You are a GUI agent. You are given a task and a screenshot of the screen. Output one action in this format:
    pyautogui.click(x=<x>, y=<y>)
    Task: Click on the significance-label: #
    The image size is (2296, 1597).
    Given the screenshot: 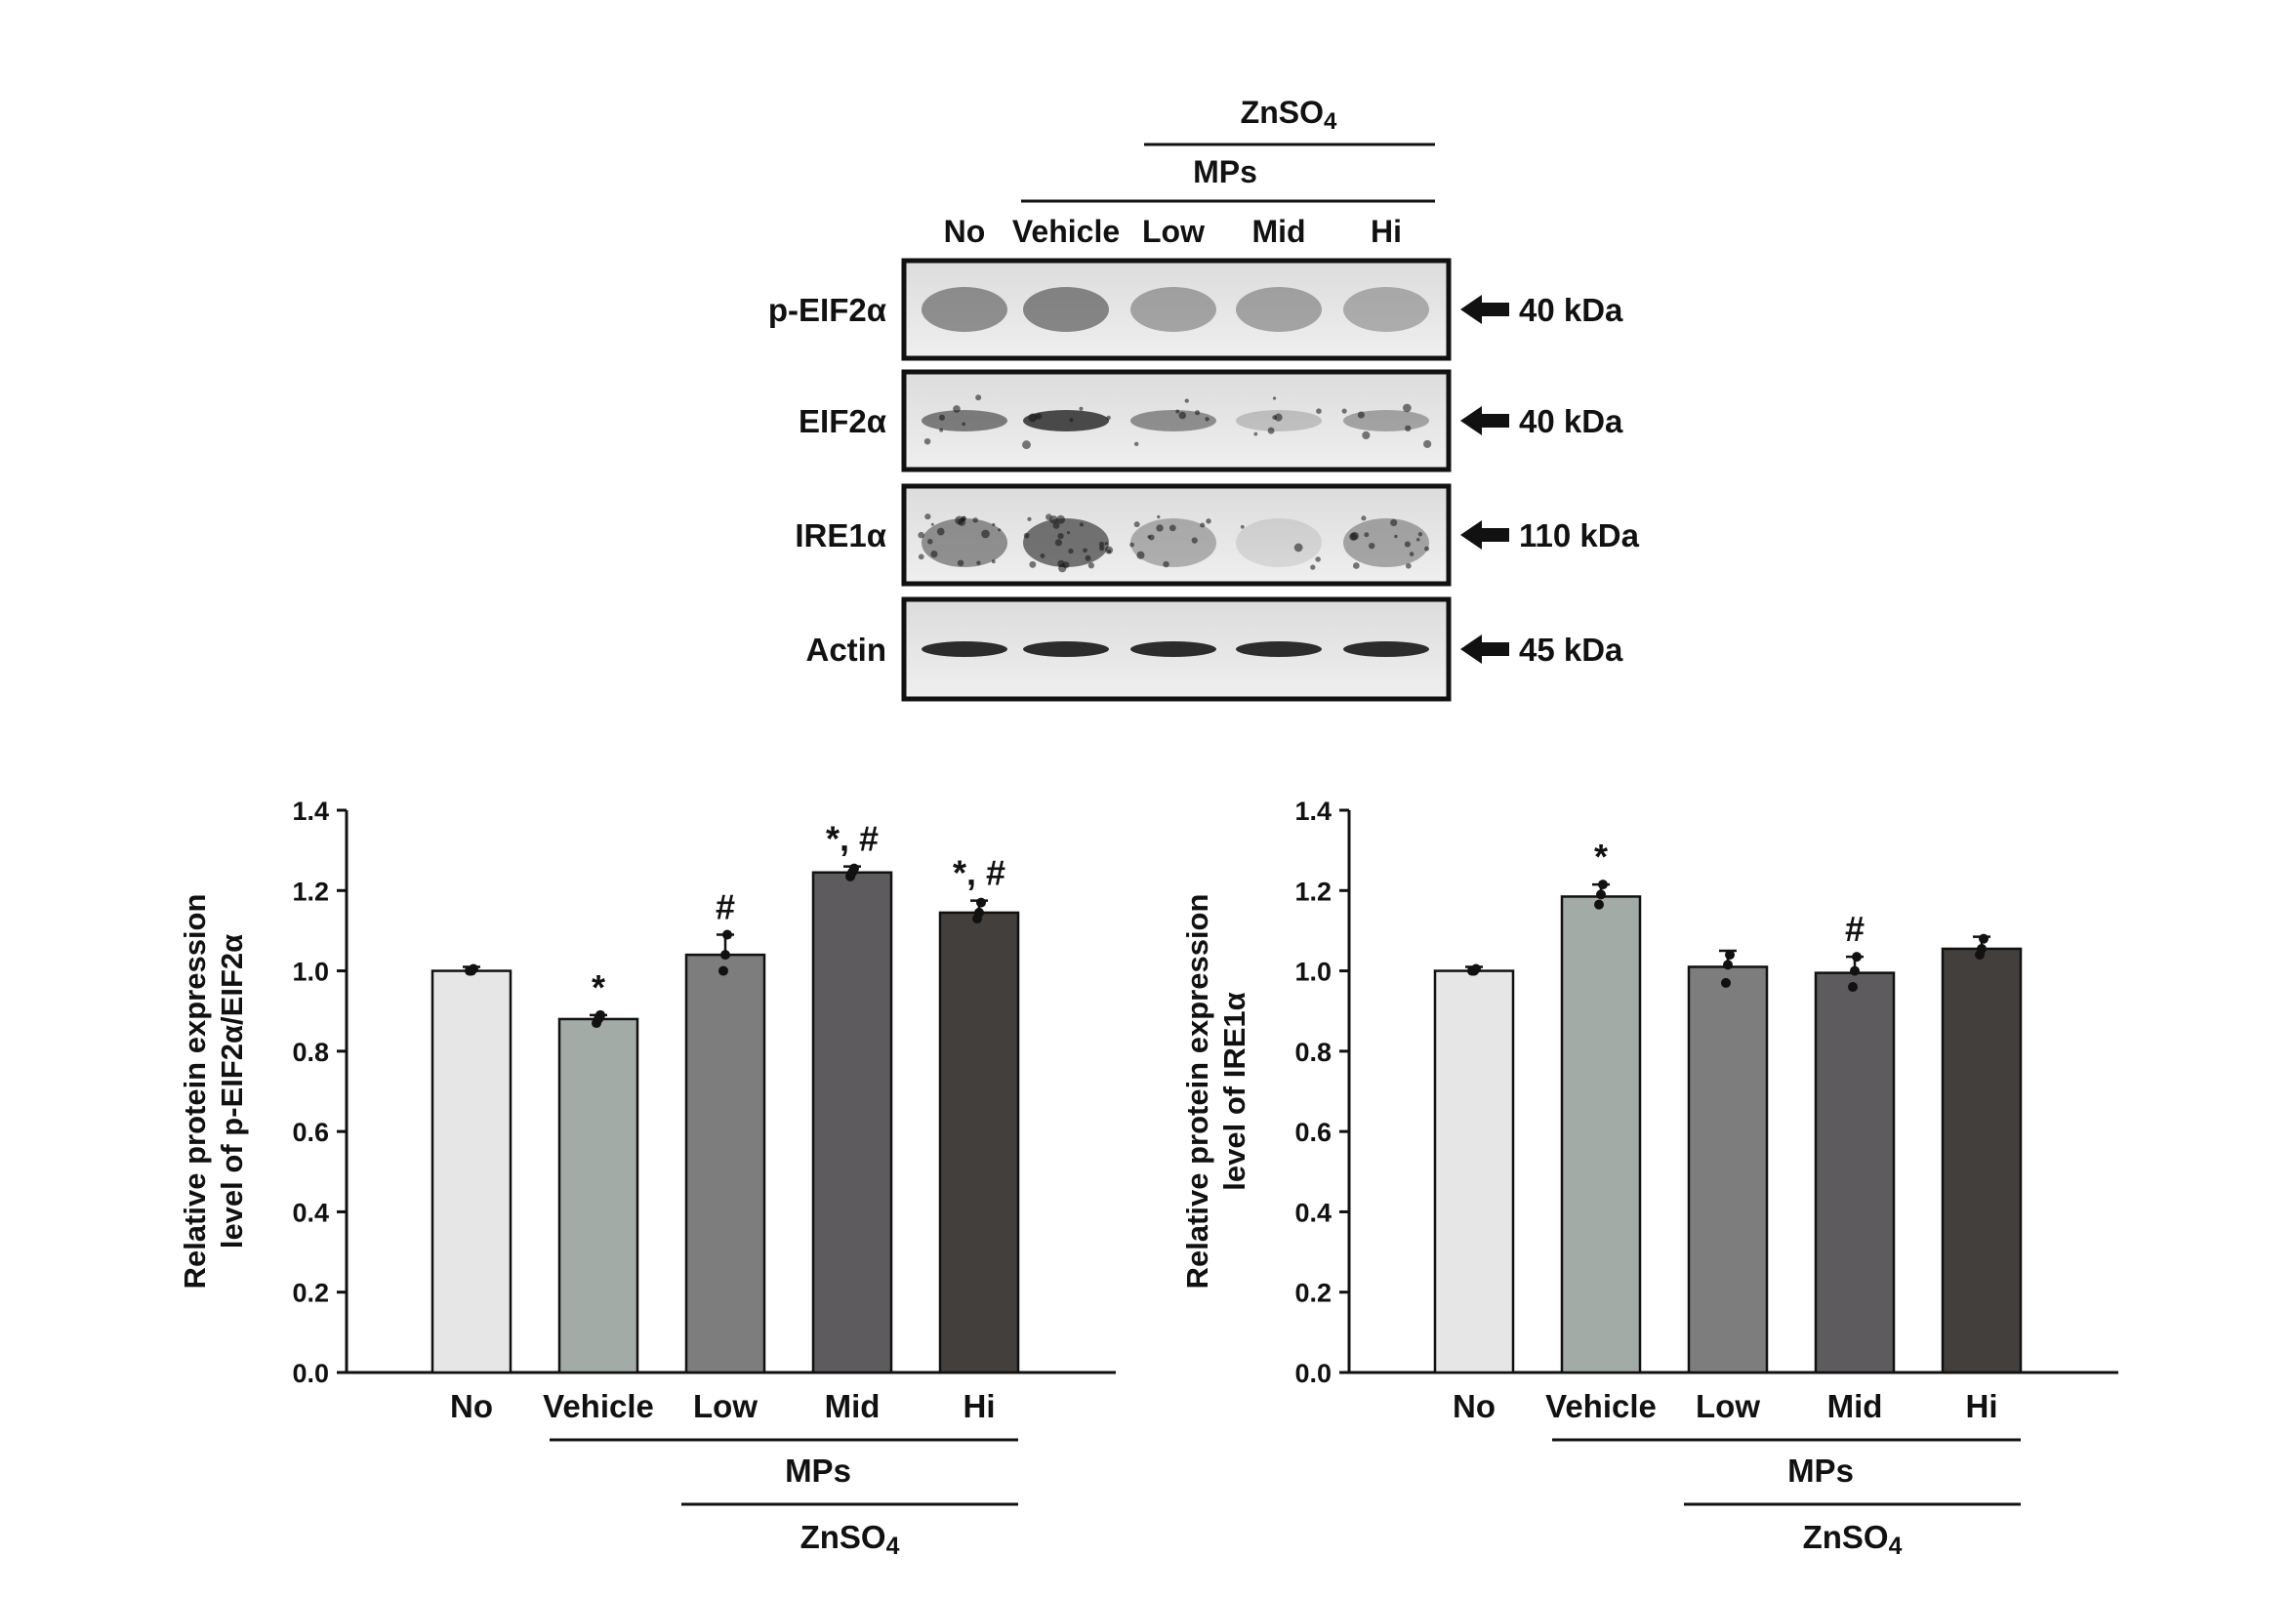 What is the action you would take?
    pyautogui.click(x=725, y=907)
    